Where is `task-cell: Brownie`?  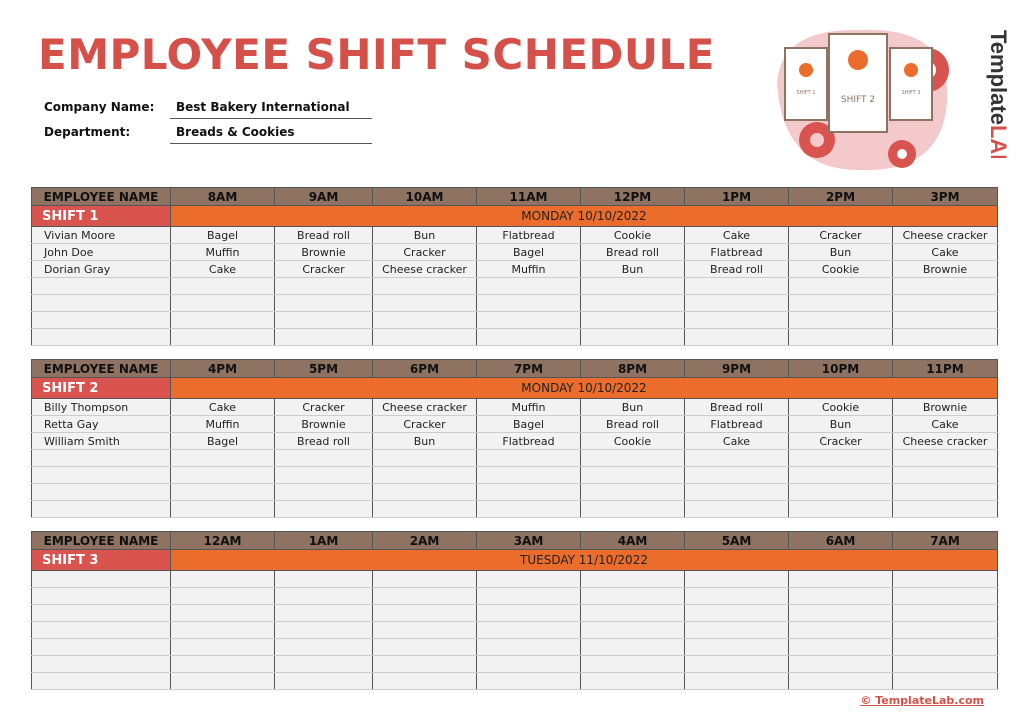
task-cell: Brownie is located at coordinates (323, 424).